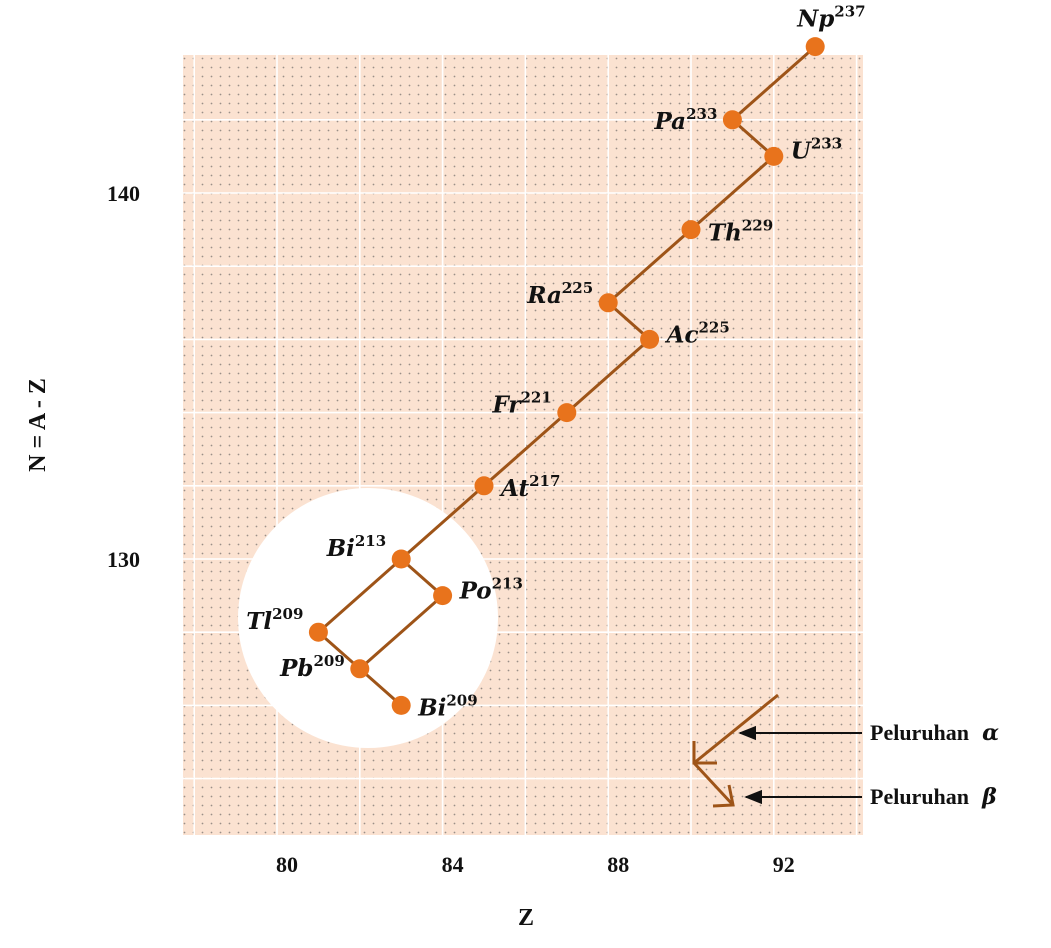  I want to click on nuclide-symbol: Th, so click(725, 233).